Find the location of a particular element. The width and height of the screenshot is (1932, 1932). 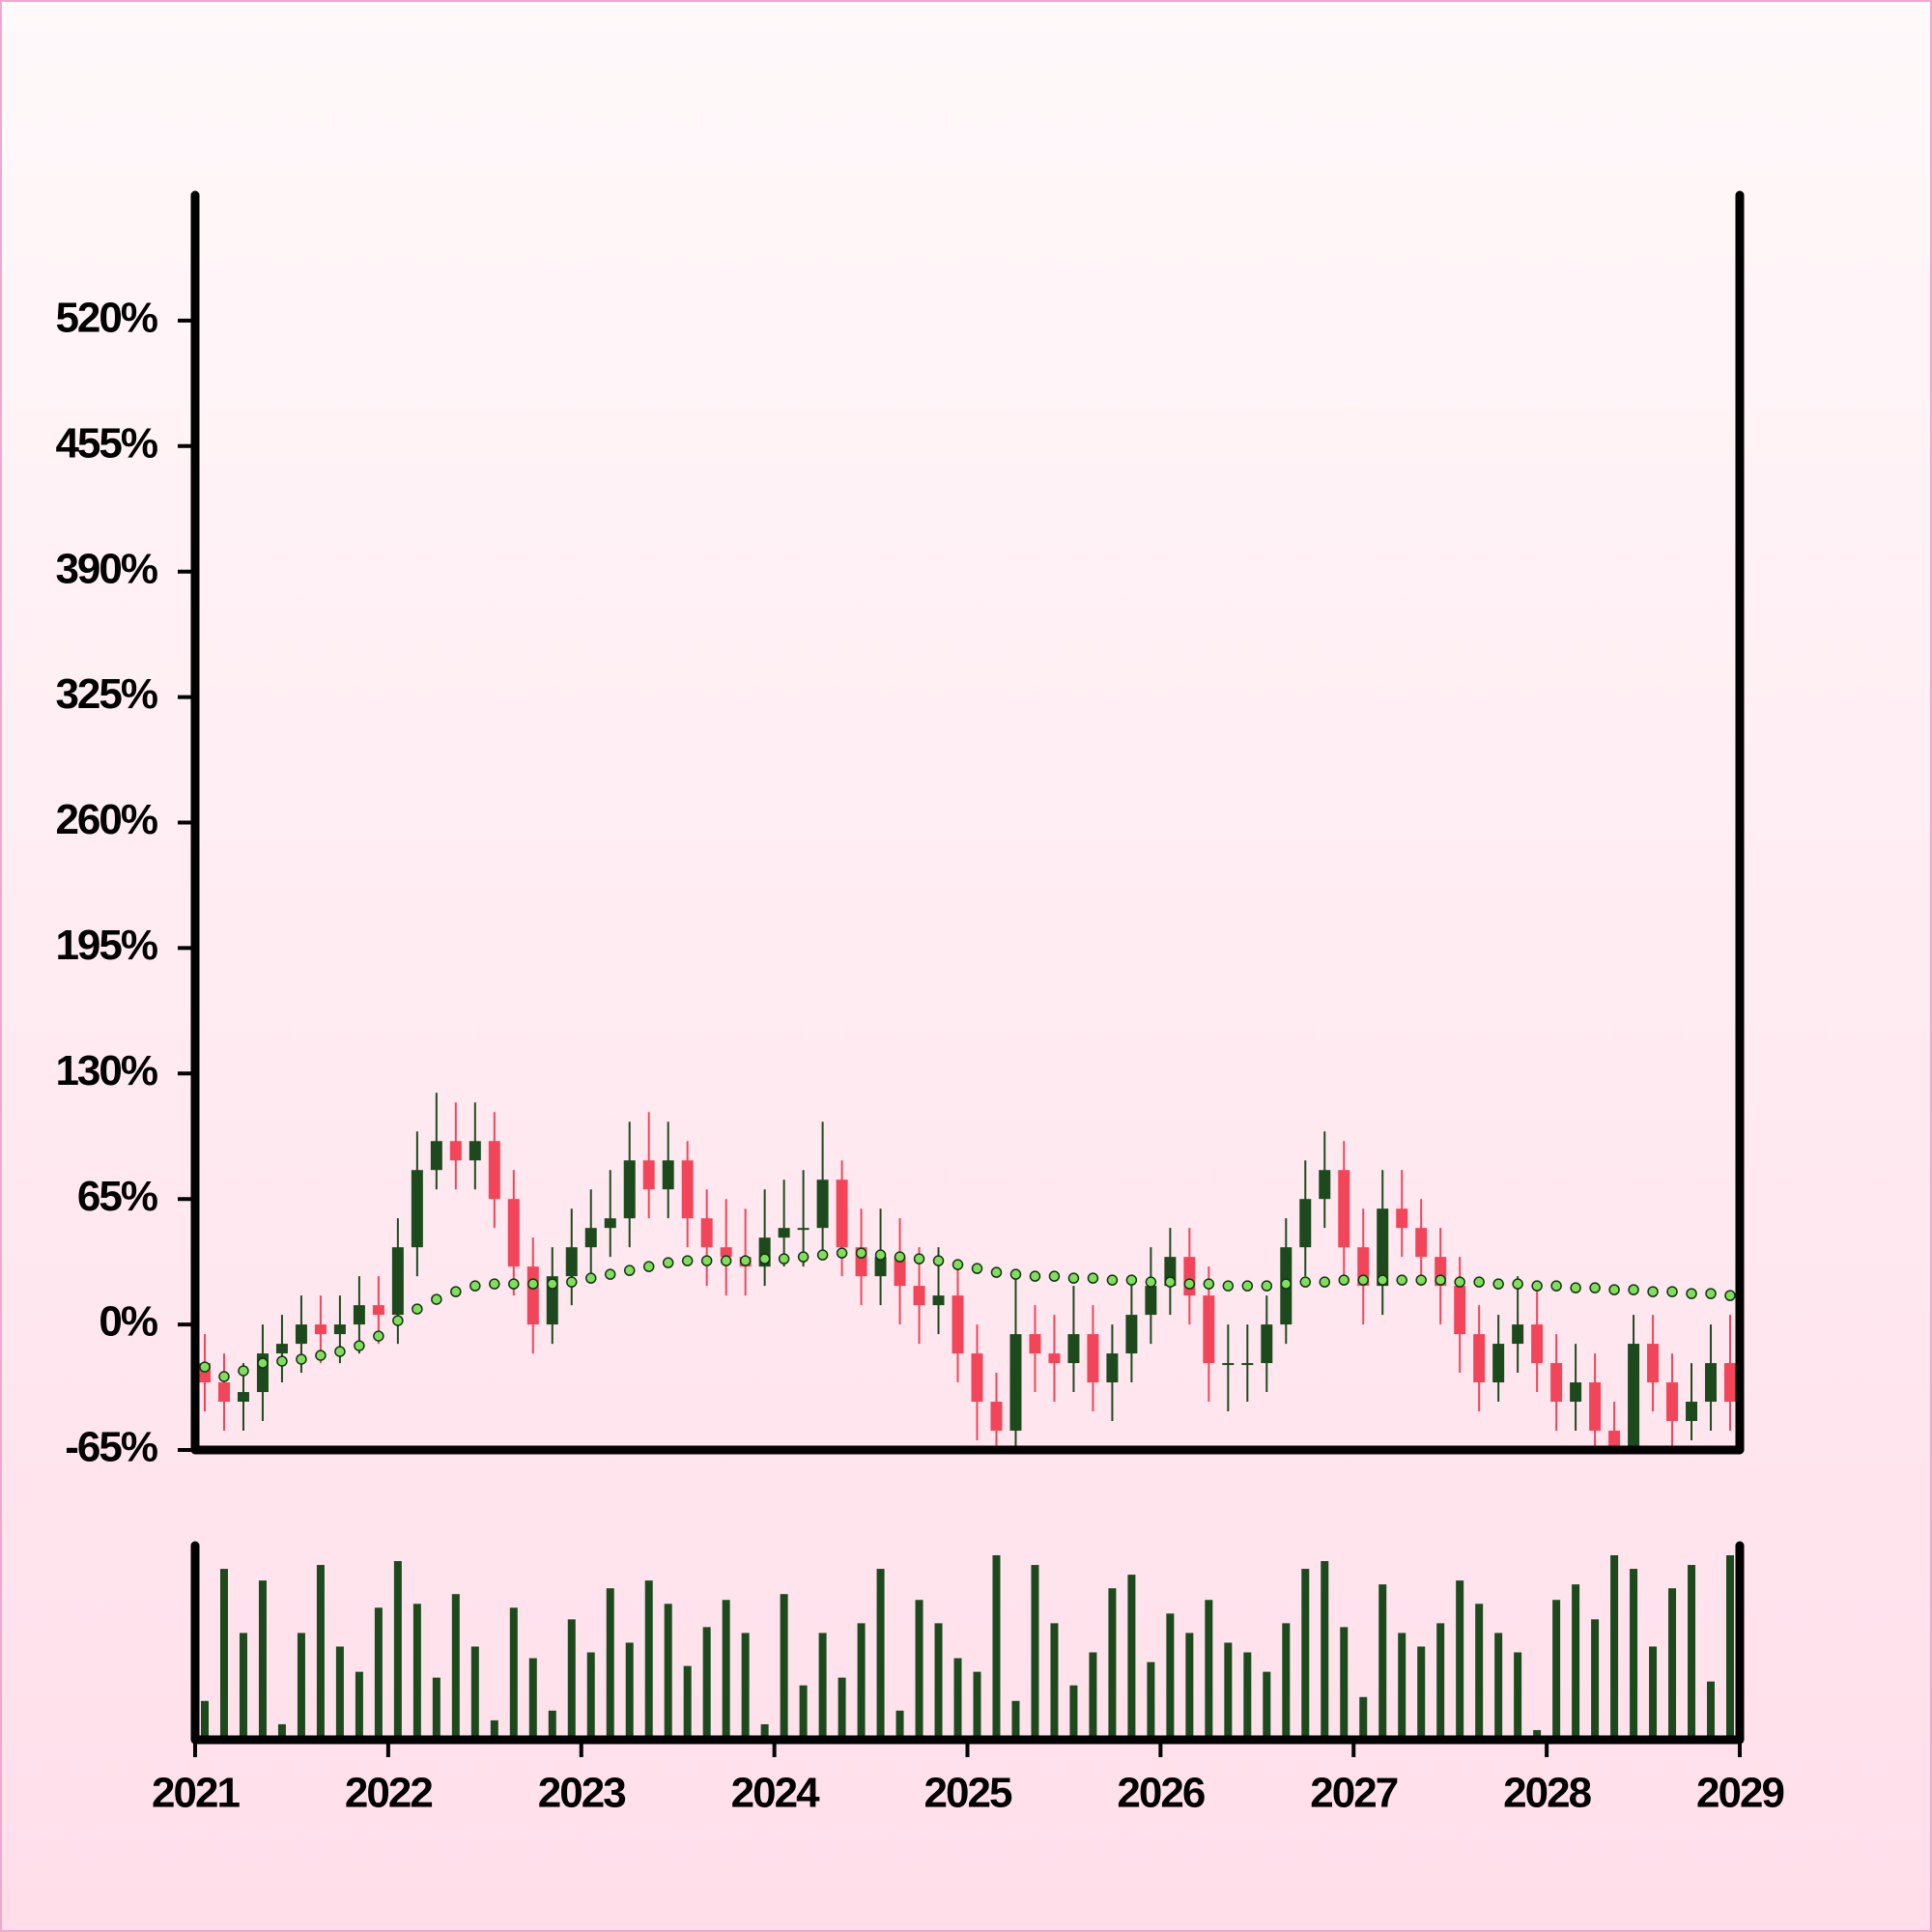

x-tick-label: 2026 is located at coordinates (1160, 1793).